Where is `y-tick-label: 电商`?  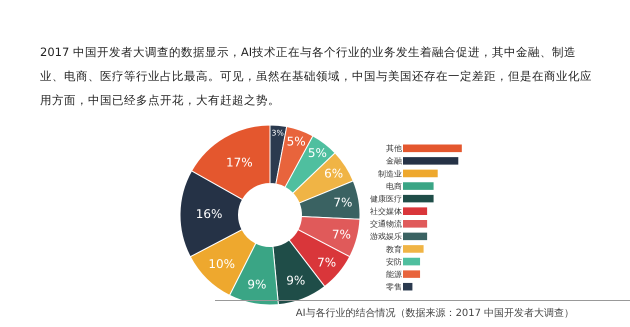
y-tick-label: 电商 is located at coordinates (394, 186).